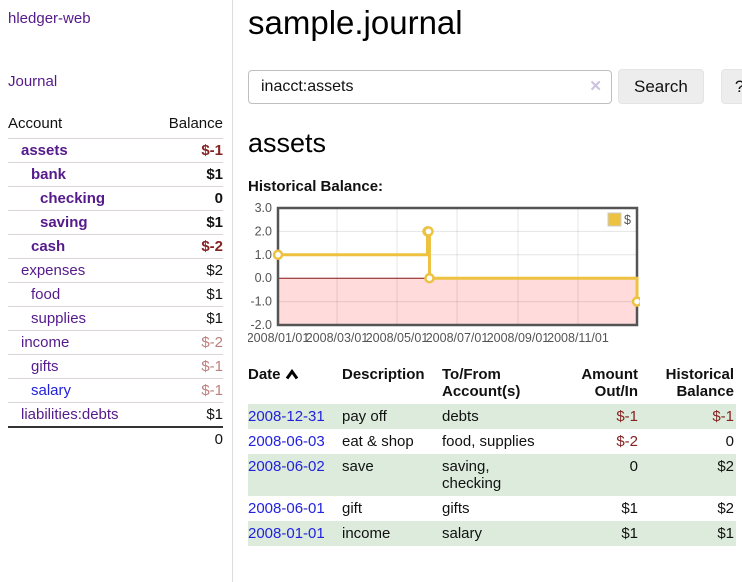 Image resolution: width=742 pixels, height=582 pixels. Describe the element at coordinates (430, 86) in the screenshot. I see `search-input` at that location.